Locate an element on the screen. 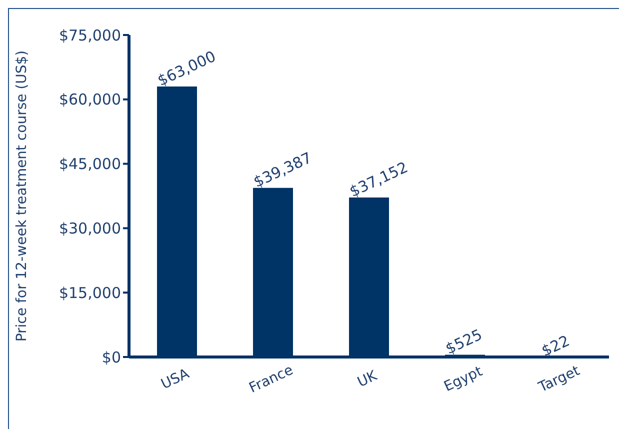 Image resolution: width=629 pixels, height=437 pixels. y-tick-label: $30,000 is located at coordinates (89, 229).